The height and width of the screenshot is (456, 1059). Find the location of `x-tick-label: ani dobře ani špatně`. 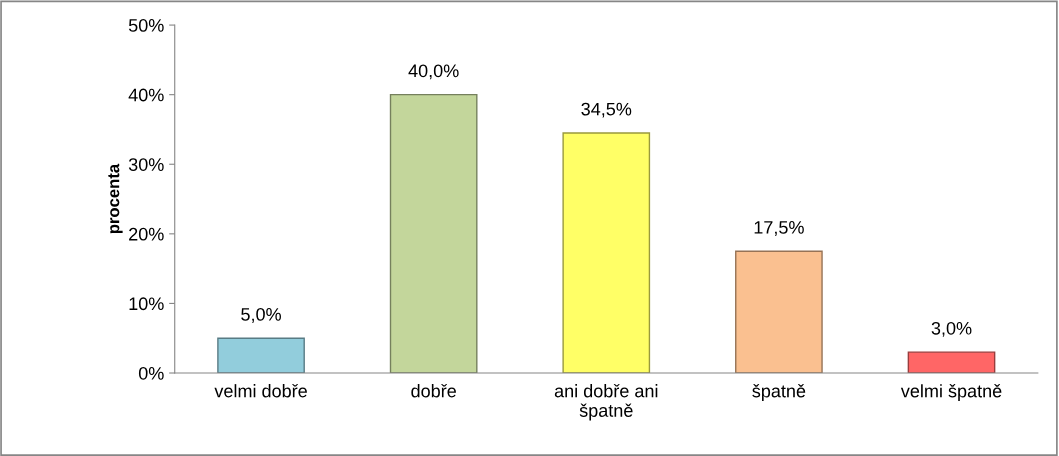

x-tick-label: ani dobře ani špatně is located at coordinates (606, 402).